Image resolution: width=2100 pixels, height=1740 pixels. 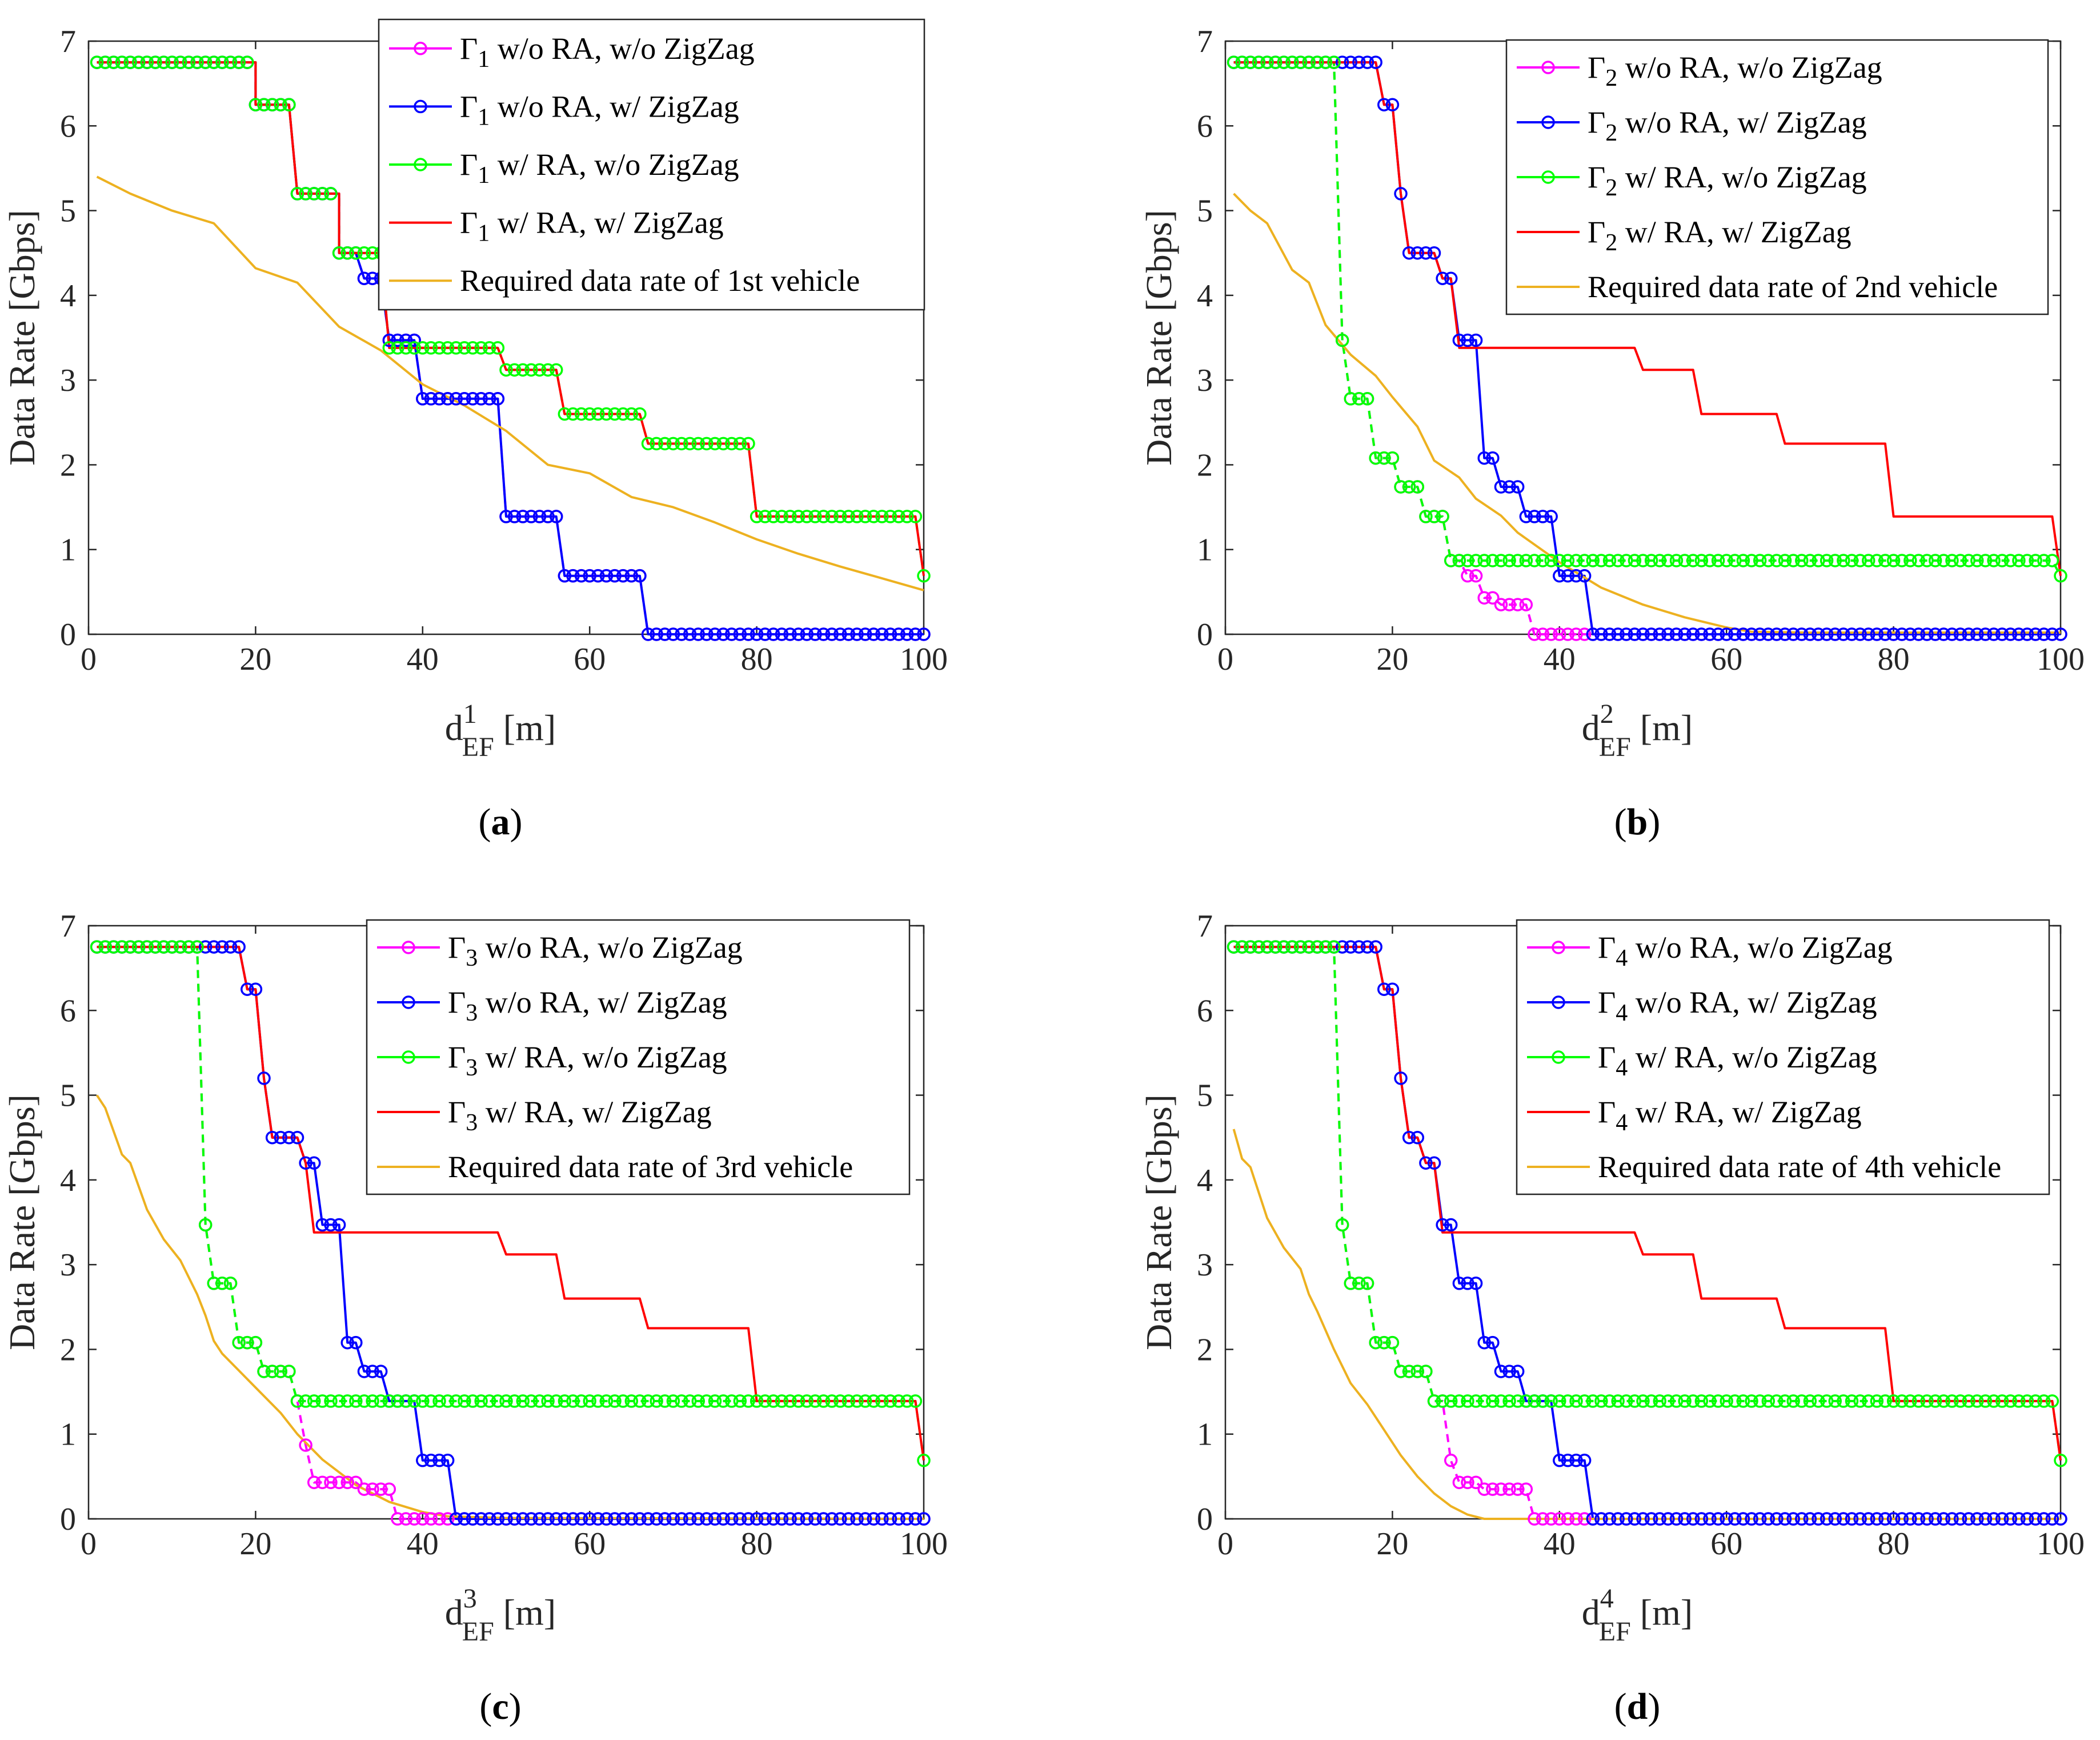 I want to click on x-tick-label: 60, so click(x=1726, y=1544).